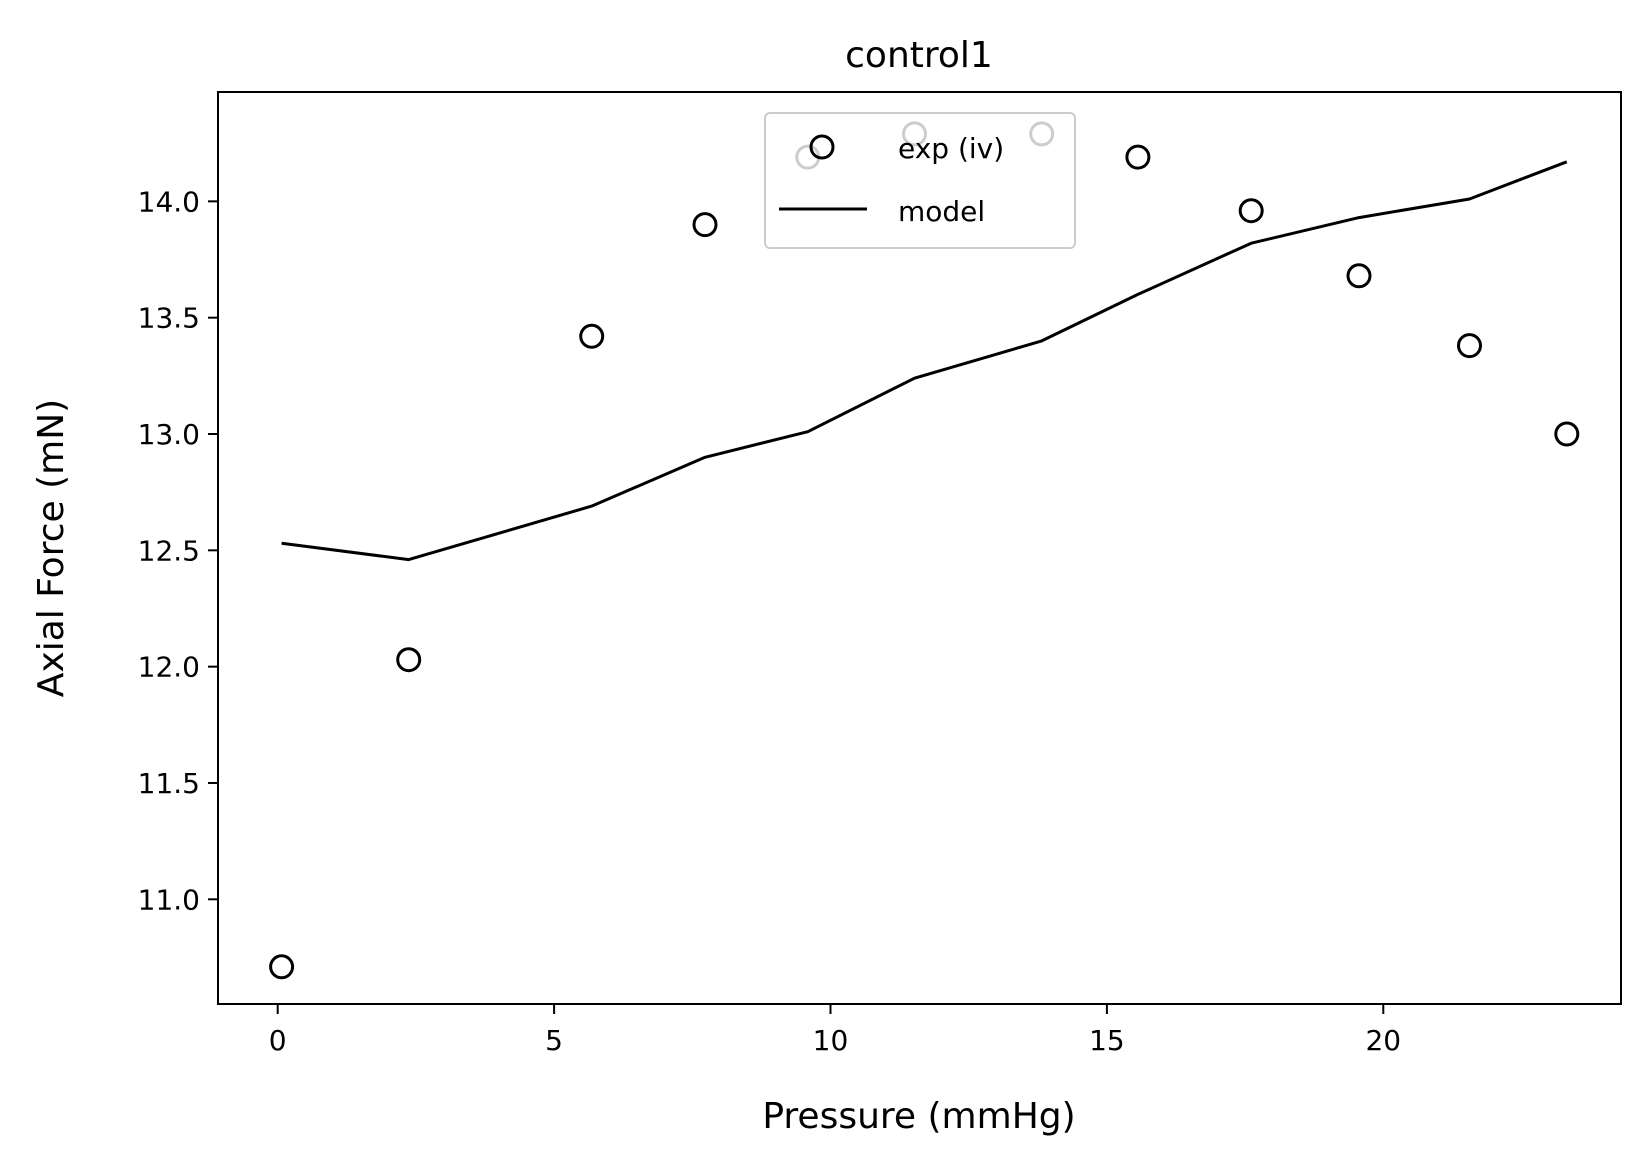  I want to click on y-tick-label: 11.5, so click(169, 783).